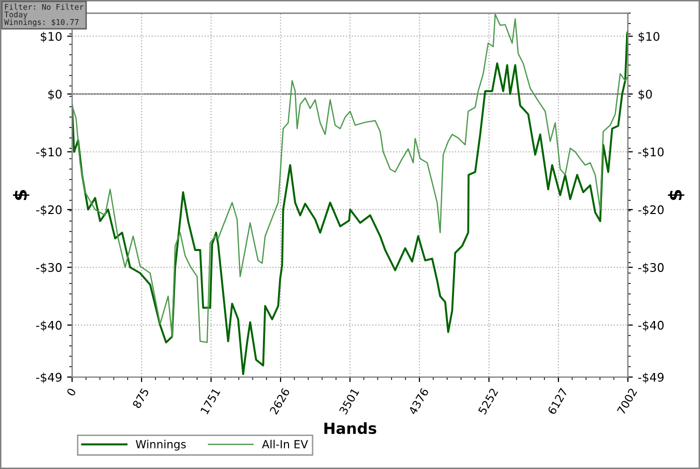 This screenshot has height=469, width=700. I want to click on legend-label: All-In EV, so click(285, 444).